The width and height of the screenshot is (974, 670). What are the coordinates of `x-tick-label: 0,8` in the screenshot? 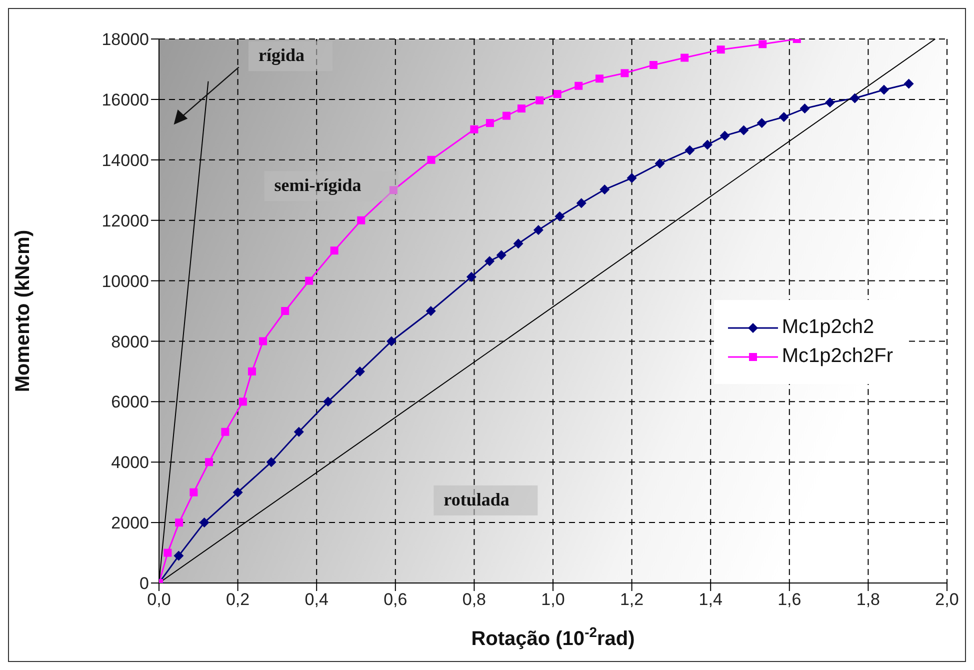 It's located at (474, 600).